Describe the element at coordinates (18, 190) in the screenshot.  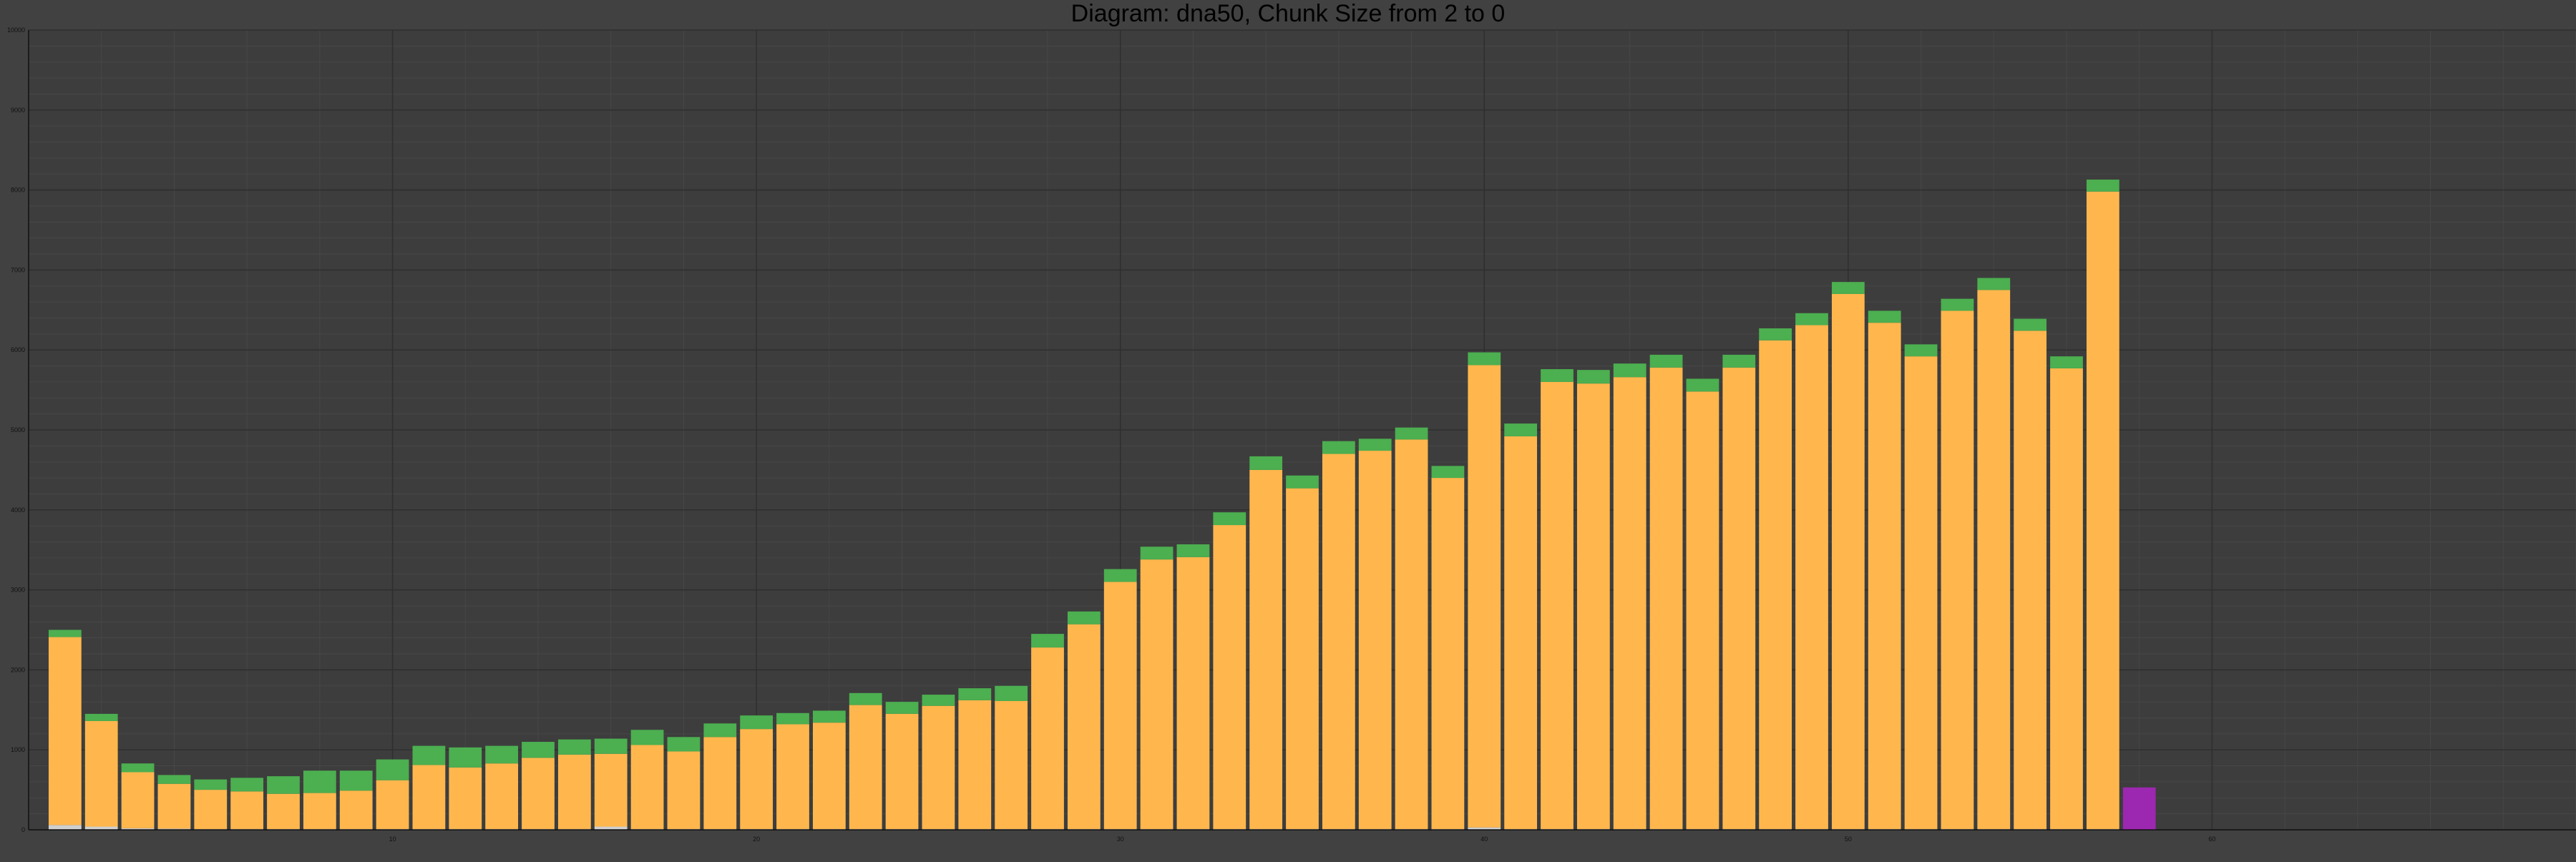
I see `y-tick-label: 8000` at that location.